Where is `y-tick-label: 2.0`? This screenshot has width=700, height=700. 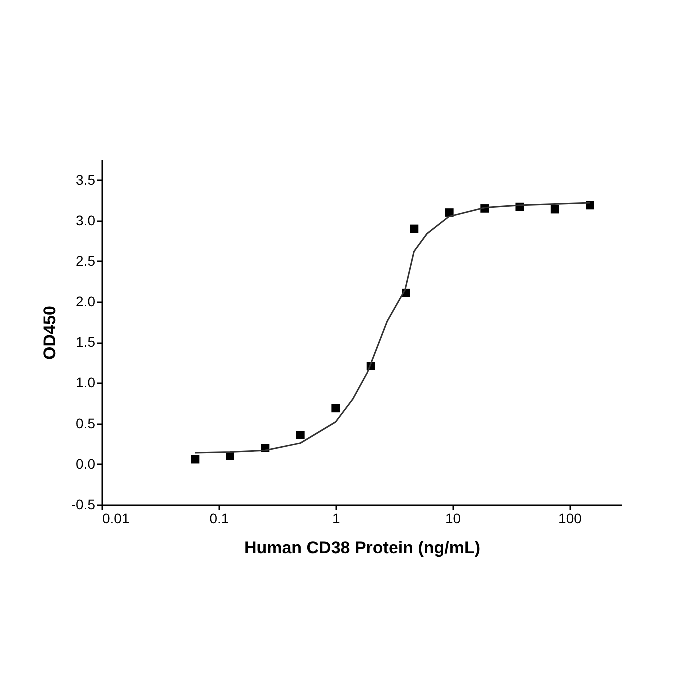
y-tick-label: 2.0 is located at coordinates (86, 302).